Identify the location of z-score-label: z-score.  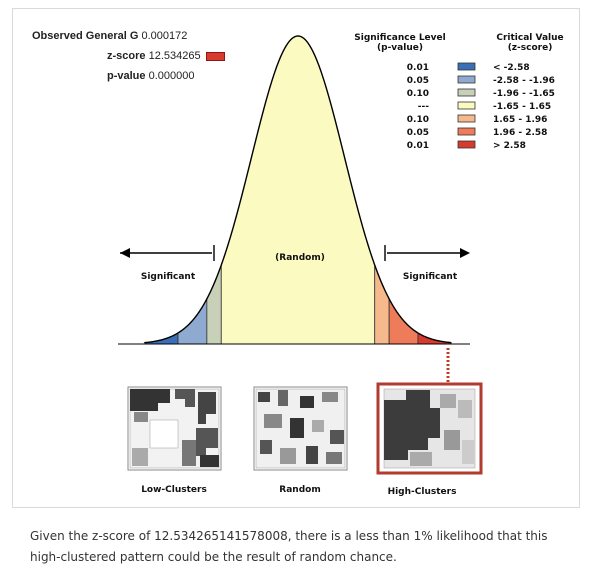
(126, 56).